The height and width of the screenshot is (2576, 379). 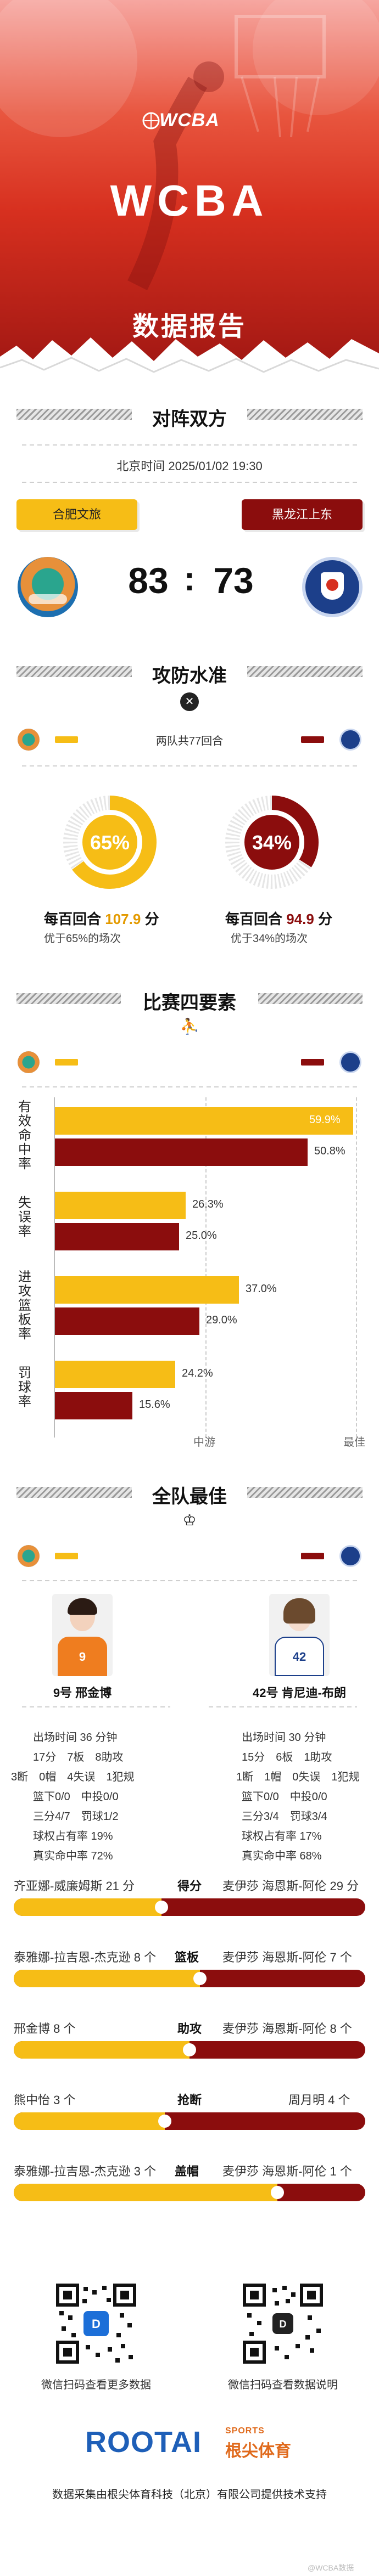 I want to click on gridline-mid, so click(x=206, y=1267).